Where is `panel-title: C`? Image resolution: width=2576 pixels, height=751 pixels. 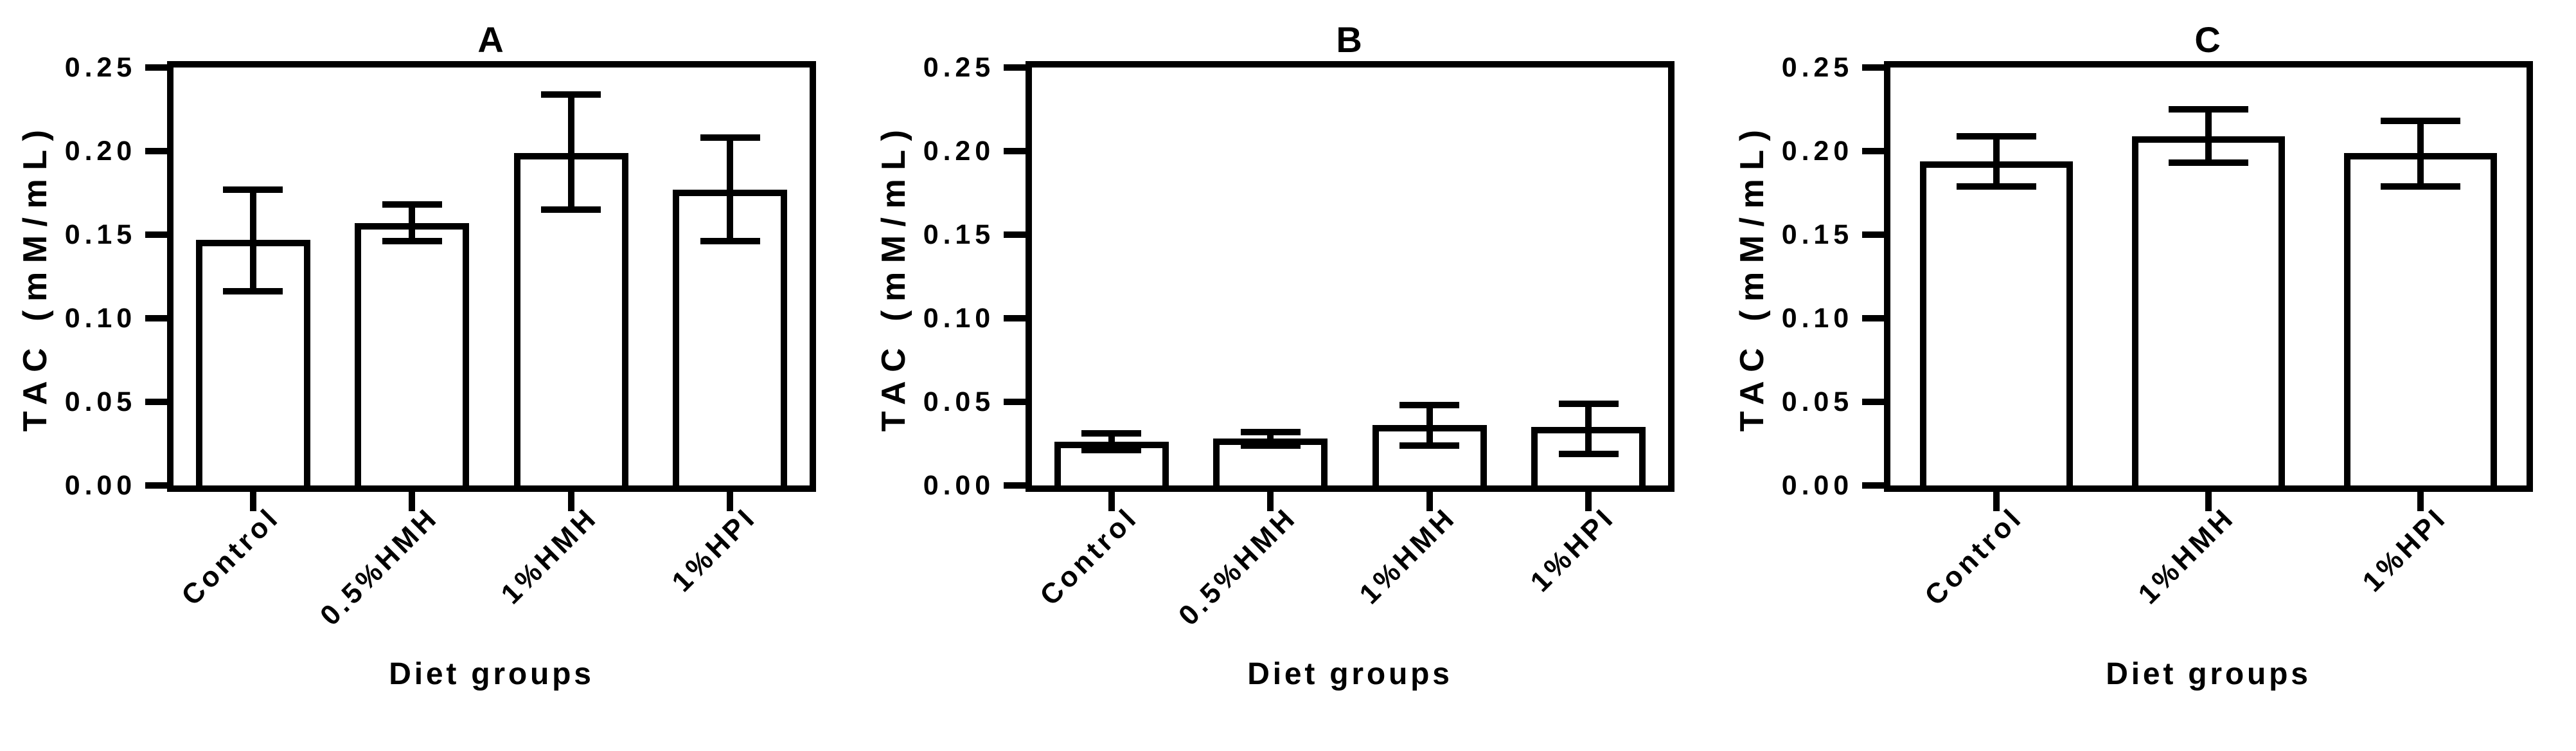 panel-title: C is located at coordinates (2209, 39).